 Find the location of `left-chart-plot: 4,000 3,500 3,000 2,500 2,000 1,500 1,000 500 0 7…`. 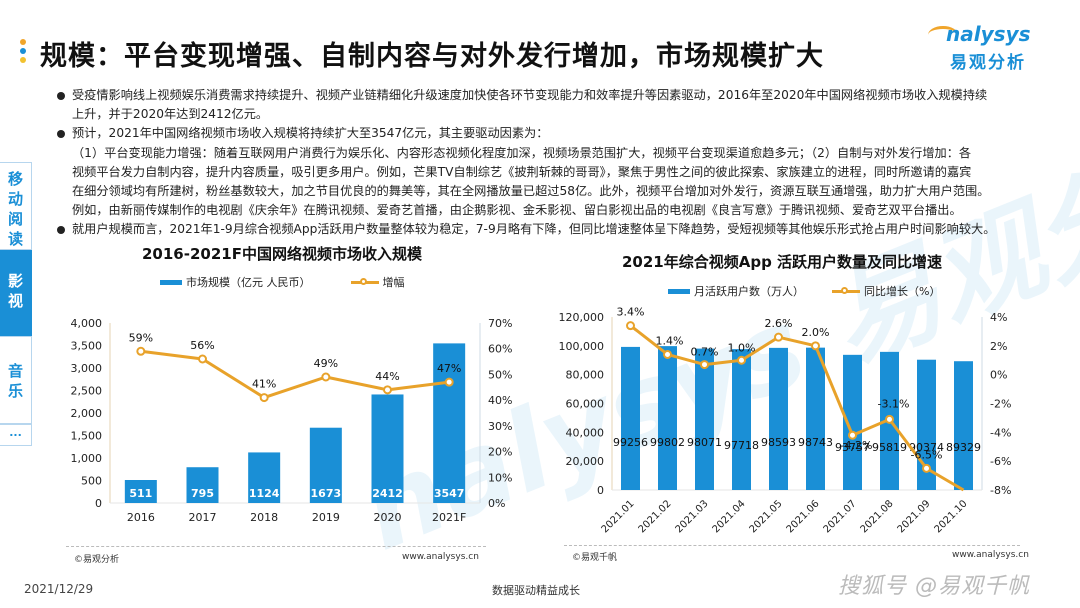

left-chart-plot: 4,000 3,500 3,000 2,500 2,000 1,500 1,000 500 0 7… is located at coordinates (292, 420).